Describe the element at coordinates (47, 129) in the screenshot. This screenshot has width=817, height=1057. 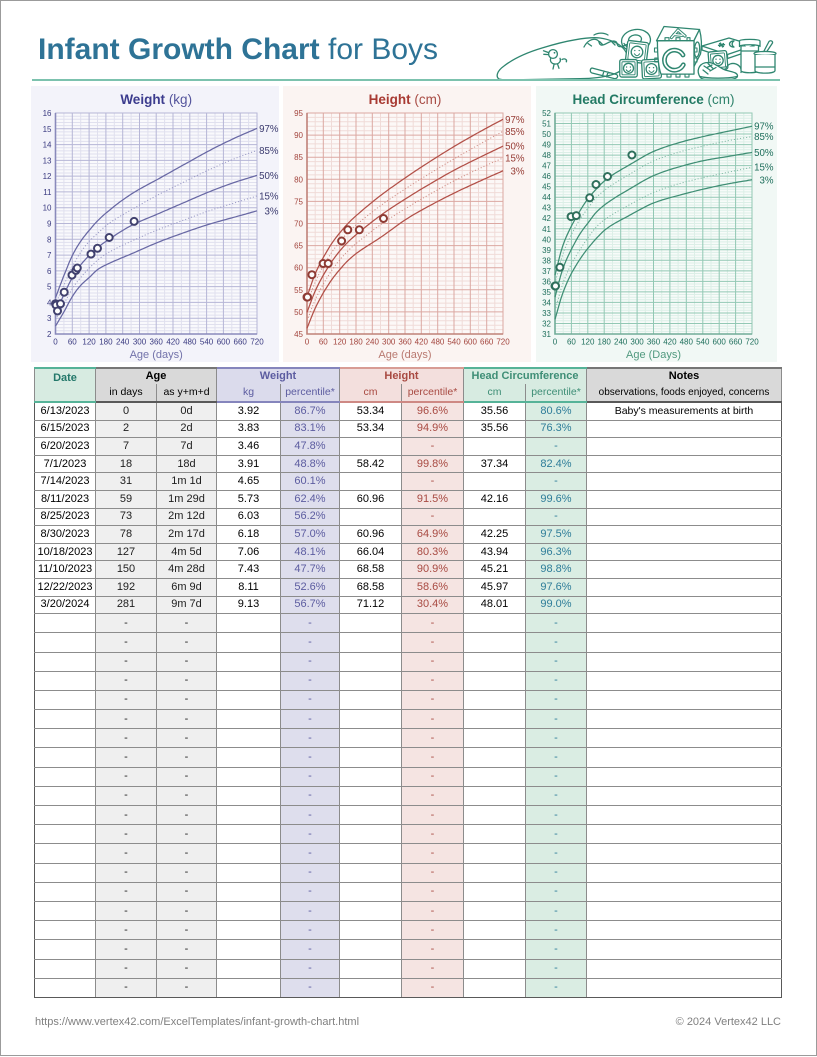
I see `svg-text: 15` at that location.